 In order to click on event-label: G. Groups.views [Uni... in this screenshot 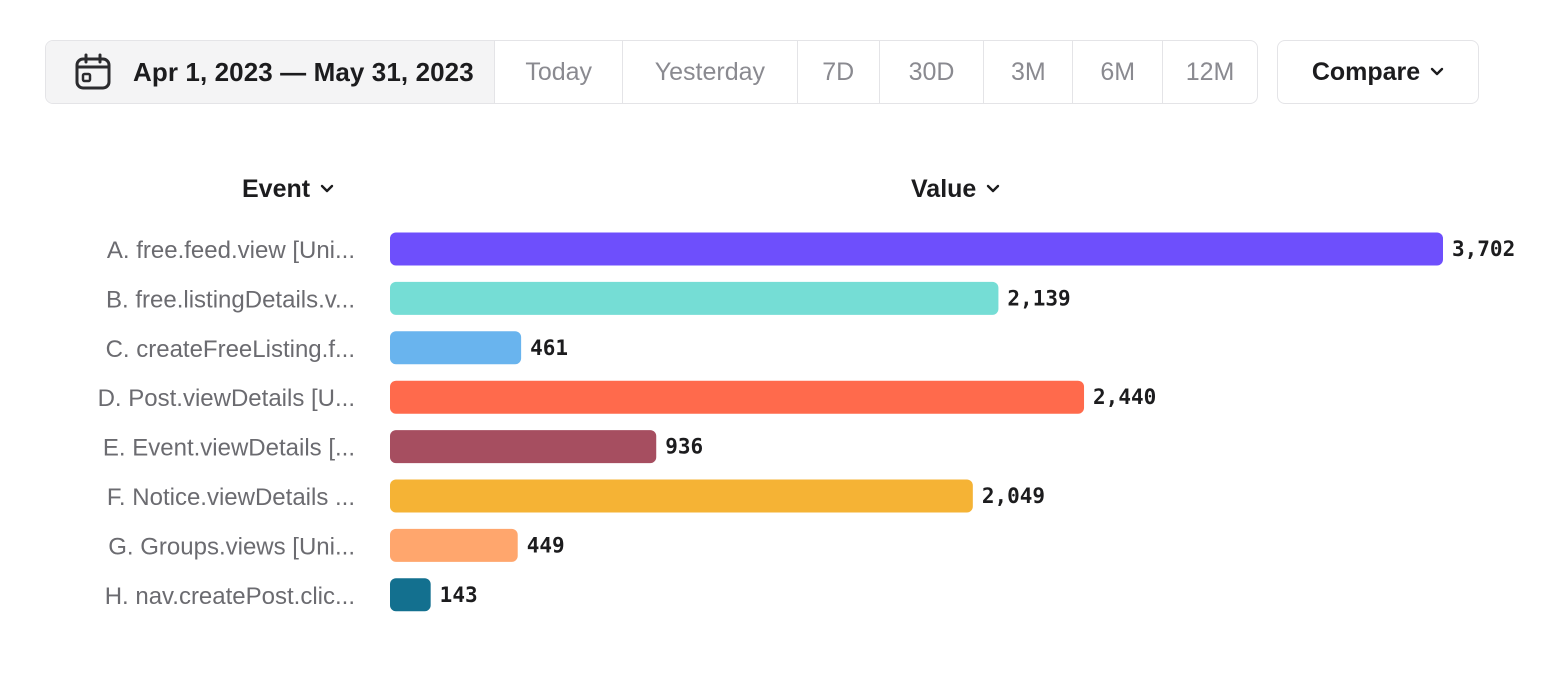, I will do `click(231, 546)`.